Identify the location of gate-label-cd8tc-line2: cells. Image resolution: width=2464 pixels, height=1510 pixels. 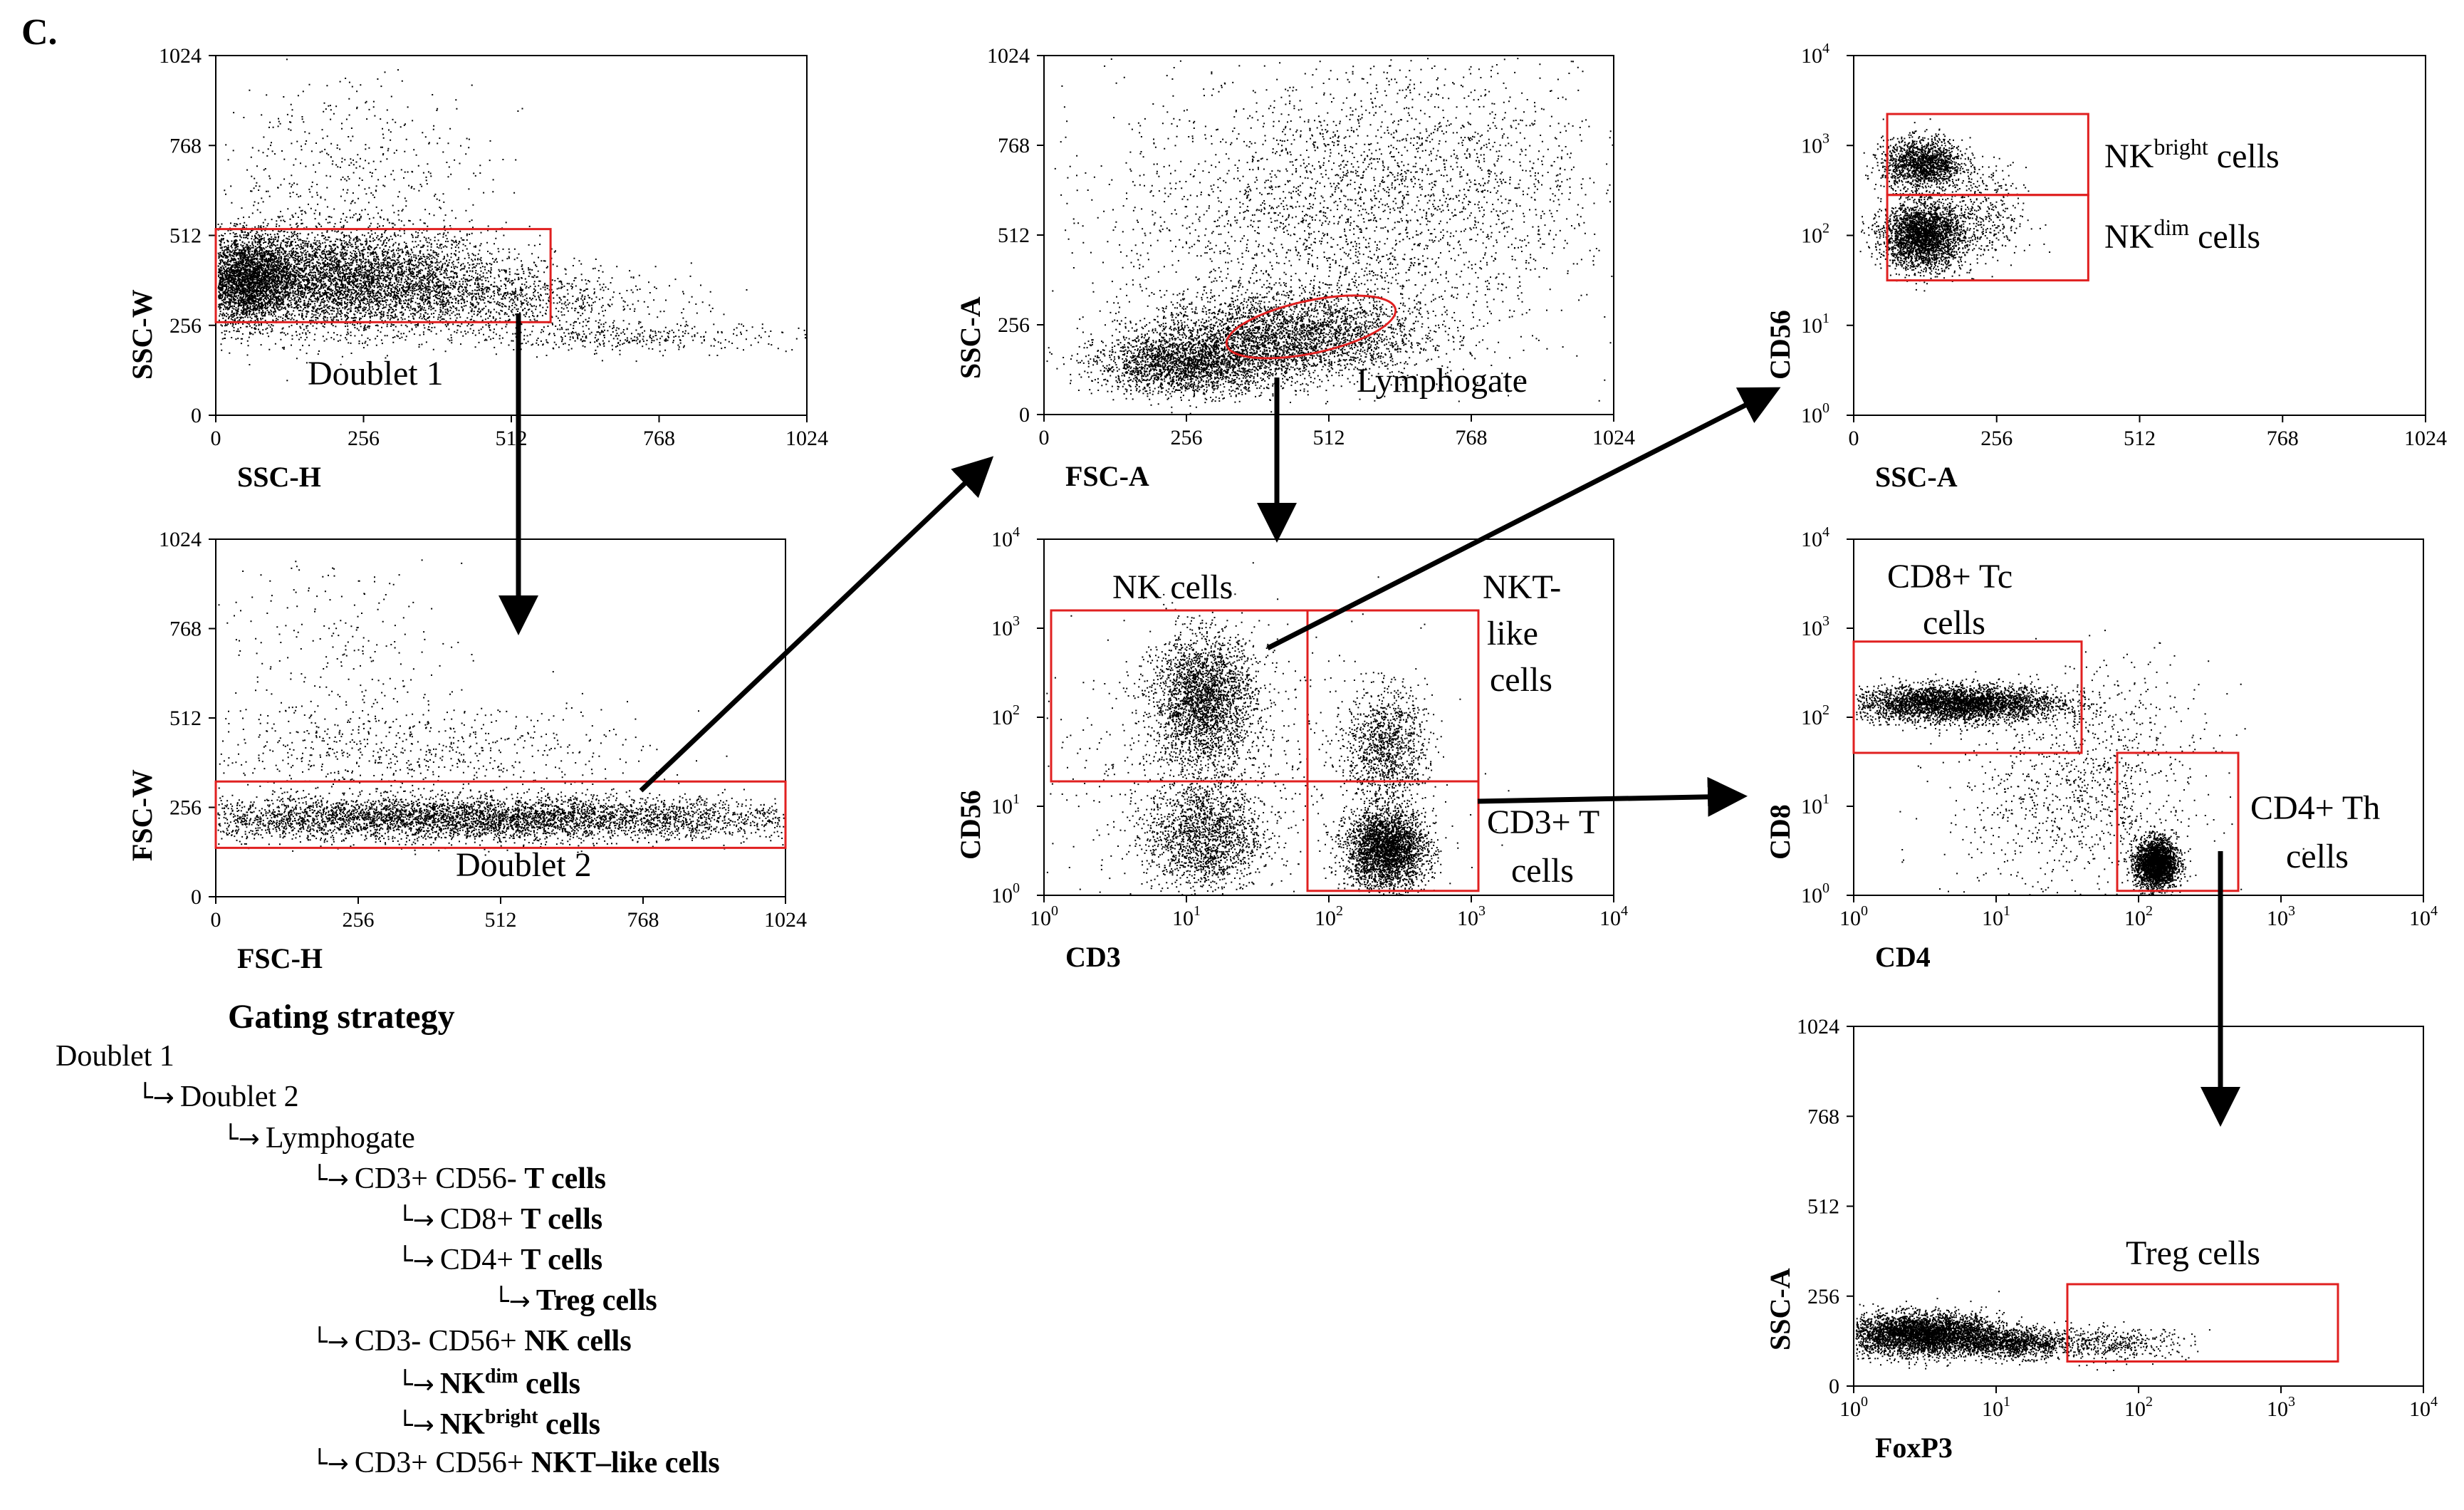
(1954, 623).